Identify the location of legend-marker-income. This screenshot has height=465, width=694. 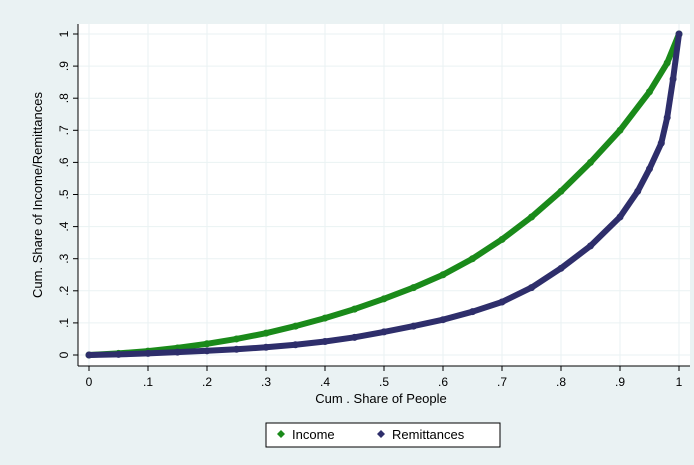
(281, 434).